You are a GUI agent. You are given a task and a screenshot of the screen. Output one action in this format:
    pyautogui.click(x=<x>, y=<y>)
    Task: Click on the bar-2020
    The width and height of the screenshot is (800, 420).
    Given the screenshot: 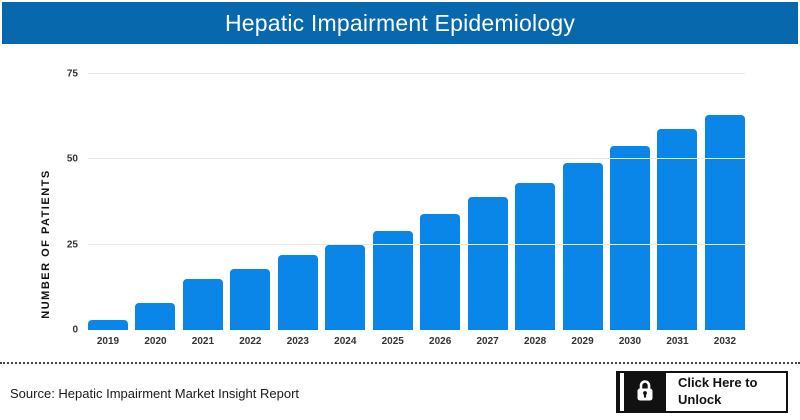 What is the action you would take?
    pyautogui.click(x=155, y=316)
    